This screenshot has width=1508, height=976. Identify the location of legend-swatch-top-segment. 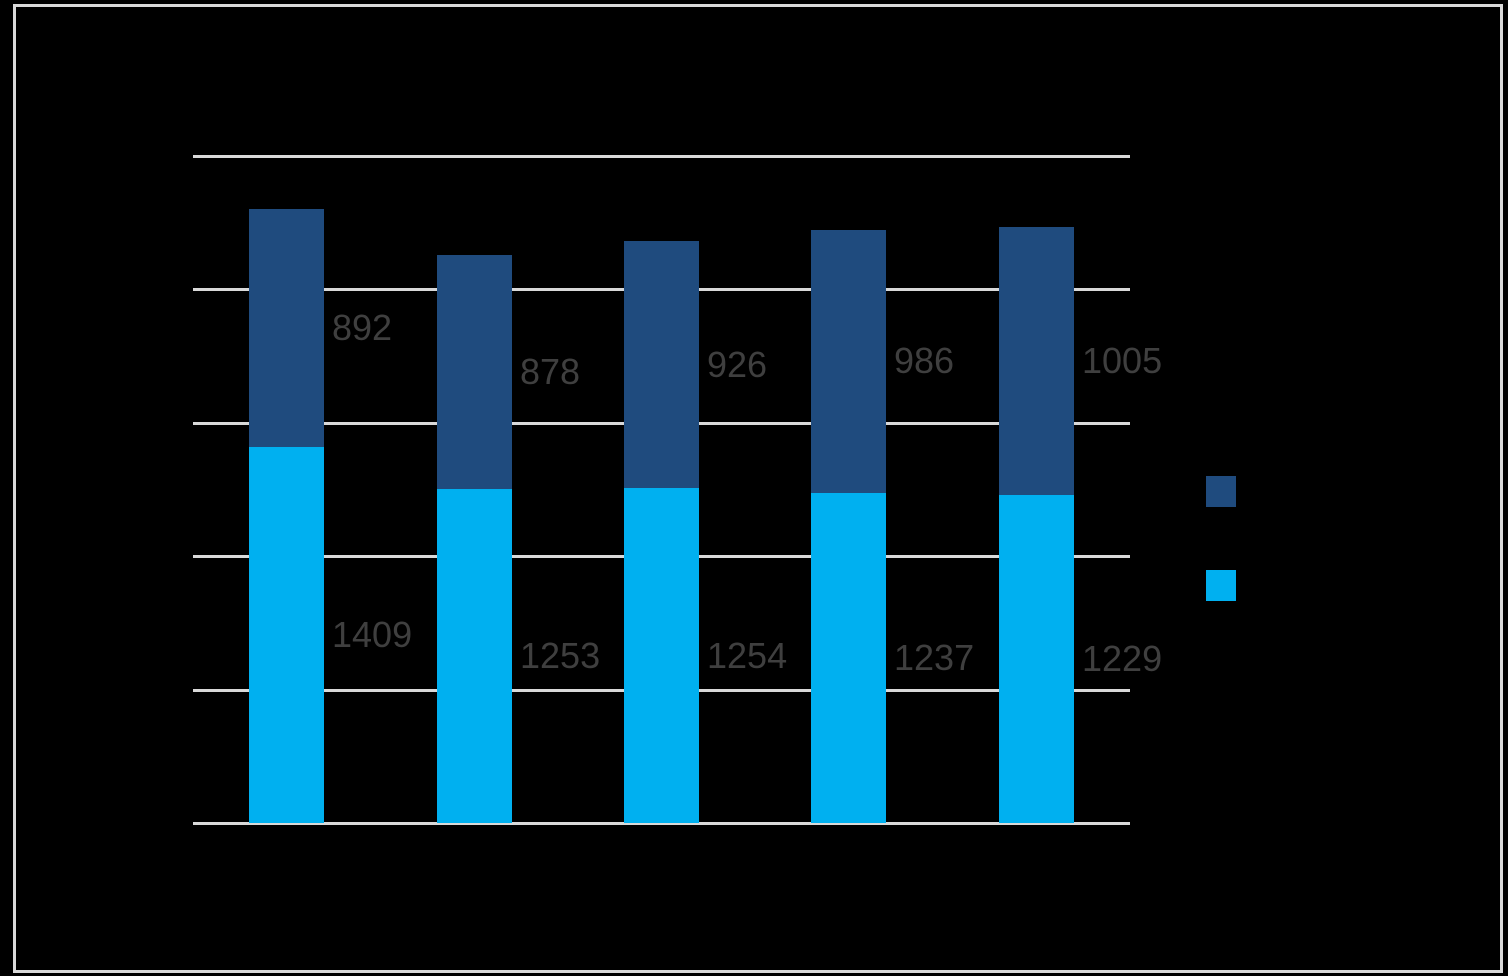
(1221, 491).